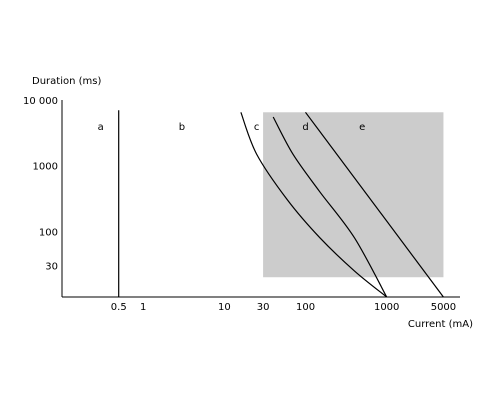 The width and height of the screenshot is (480, 400). I want to click on y-tick-label: 30, so click(51, 267).